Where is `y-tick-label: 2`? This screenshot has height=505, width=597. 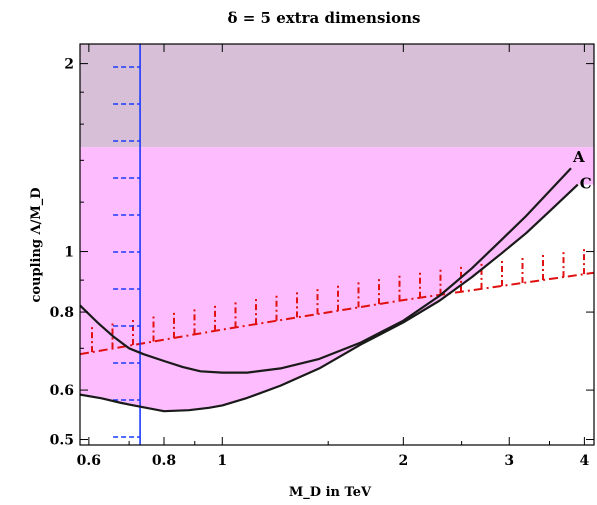
y-tick-label: 2 is located at coordinates (69, 65).